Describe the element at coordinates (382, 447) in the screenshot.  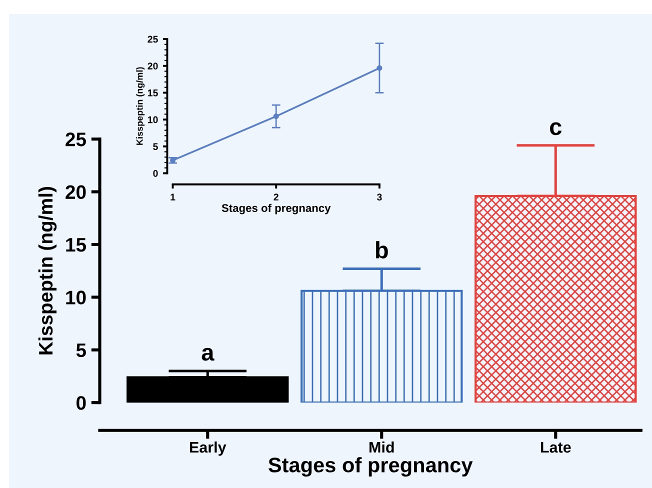
I see `x-tick-label: Mid` at that location.